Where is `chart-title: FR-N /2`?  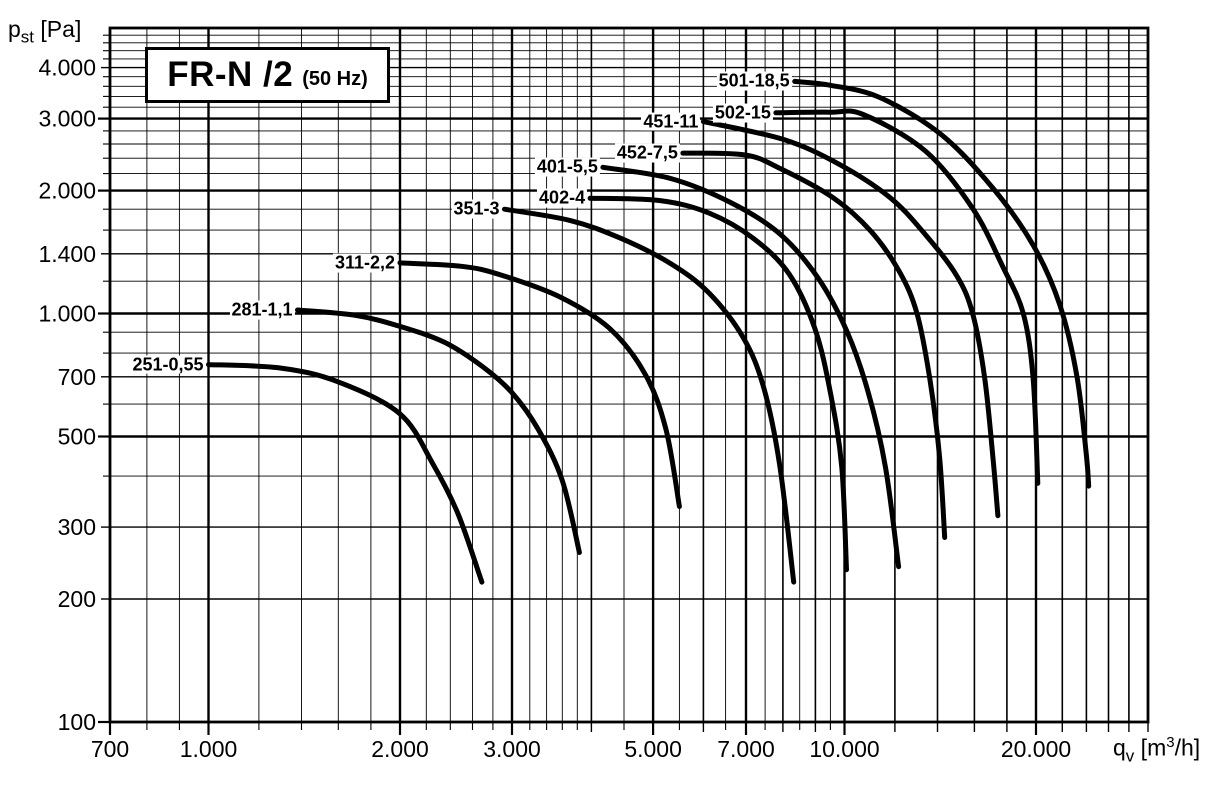 chart-title: FR-N /2 is located at coordinates (230, 74).